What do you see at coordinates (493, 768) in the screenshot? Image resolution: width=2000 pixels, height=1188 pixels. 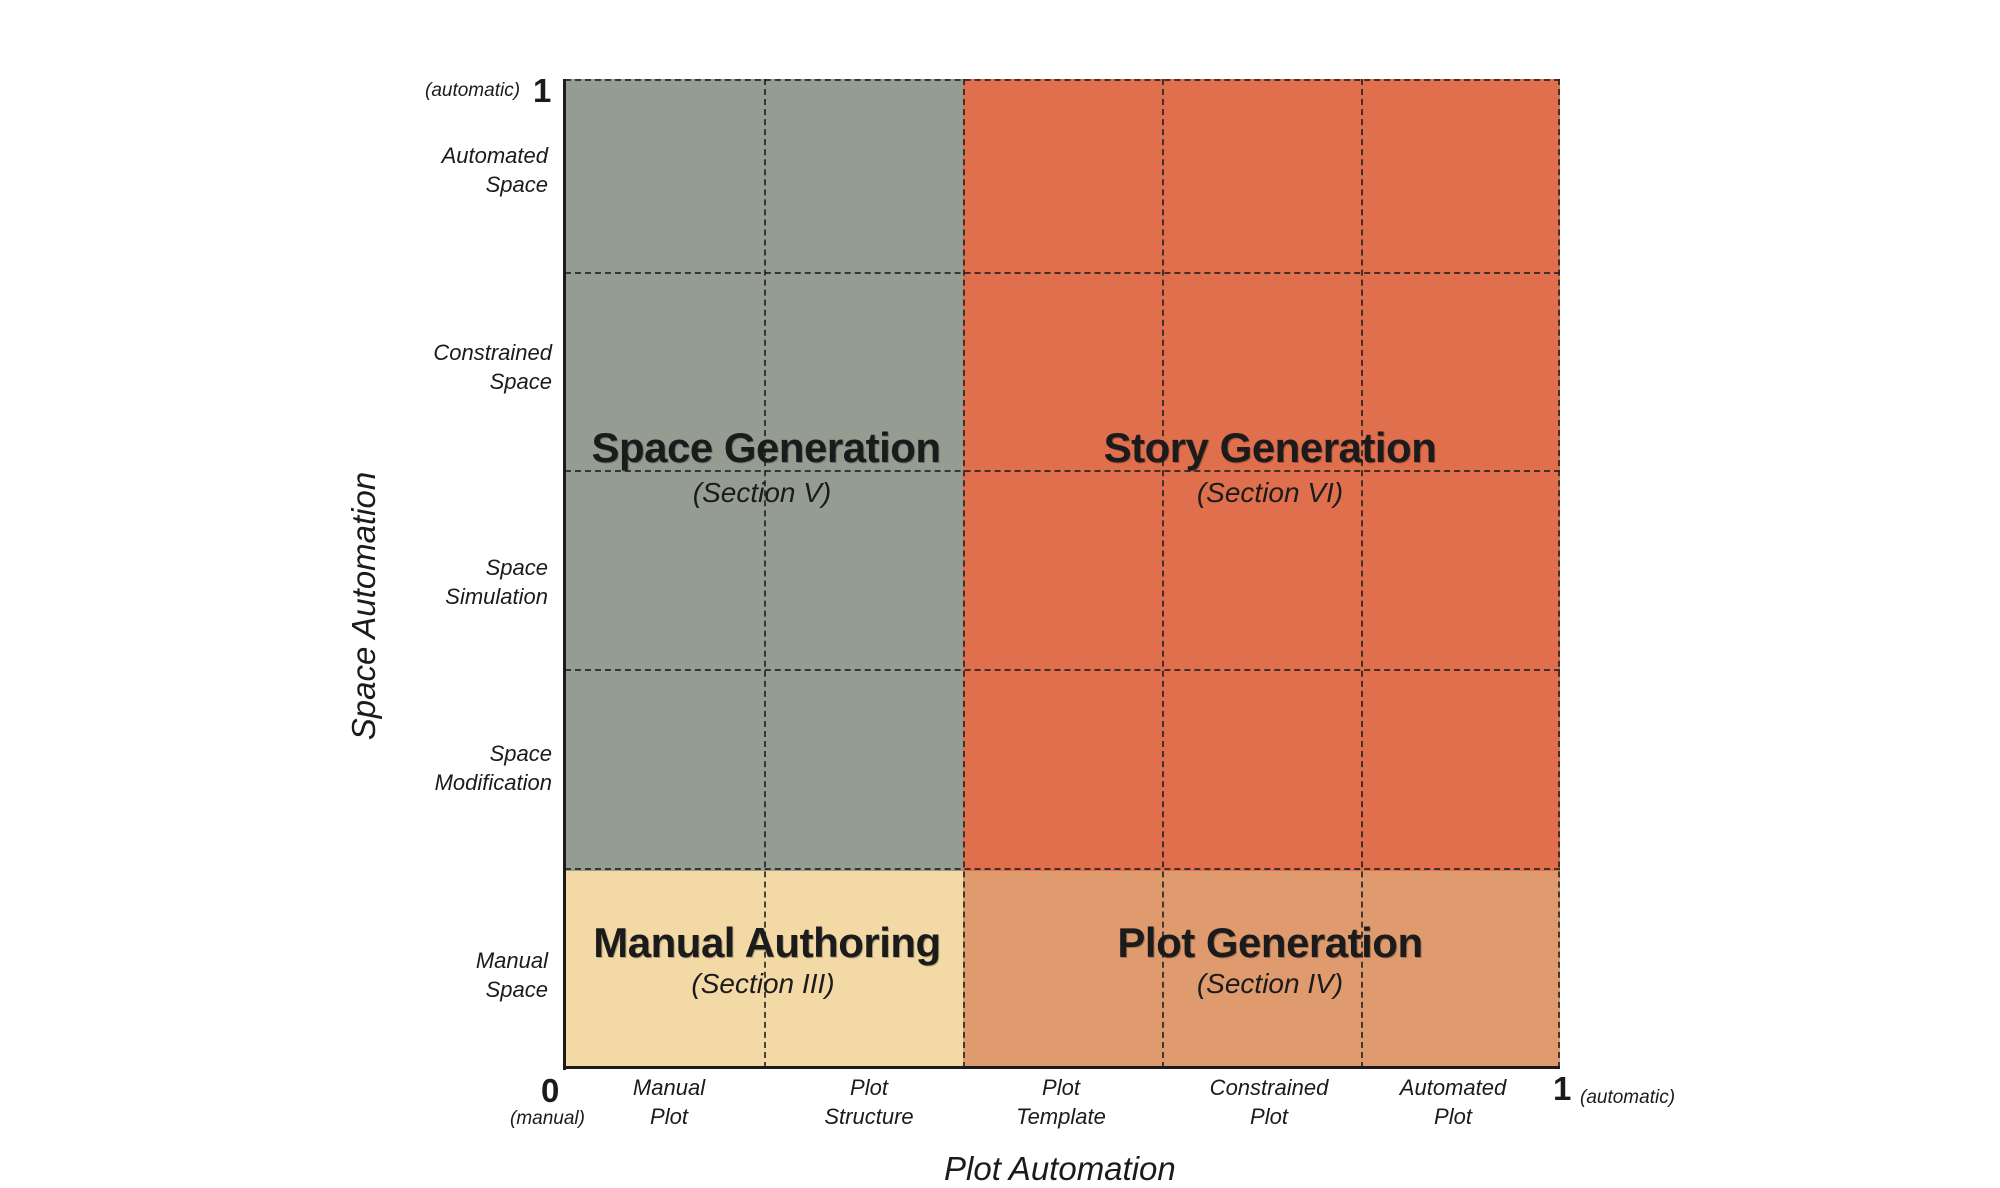 I see `y-tick-label: Space Modification` at bounding box center [493, 768].